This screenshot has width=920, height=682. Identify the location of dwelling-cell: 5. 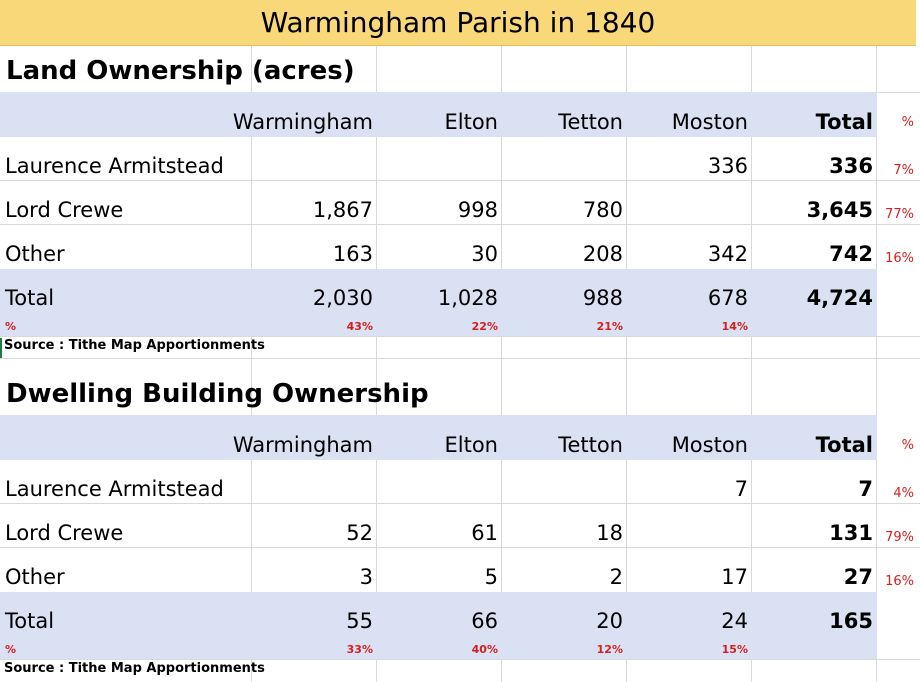
(491, 577).